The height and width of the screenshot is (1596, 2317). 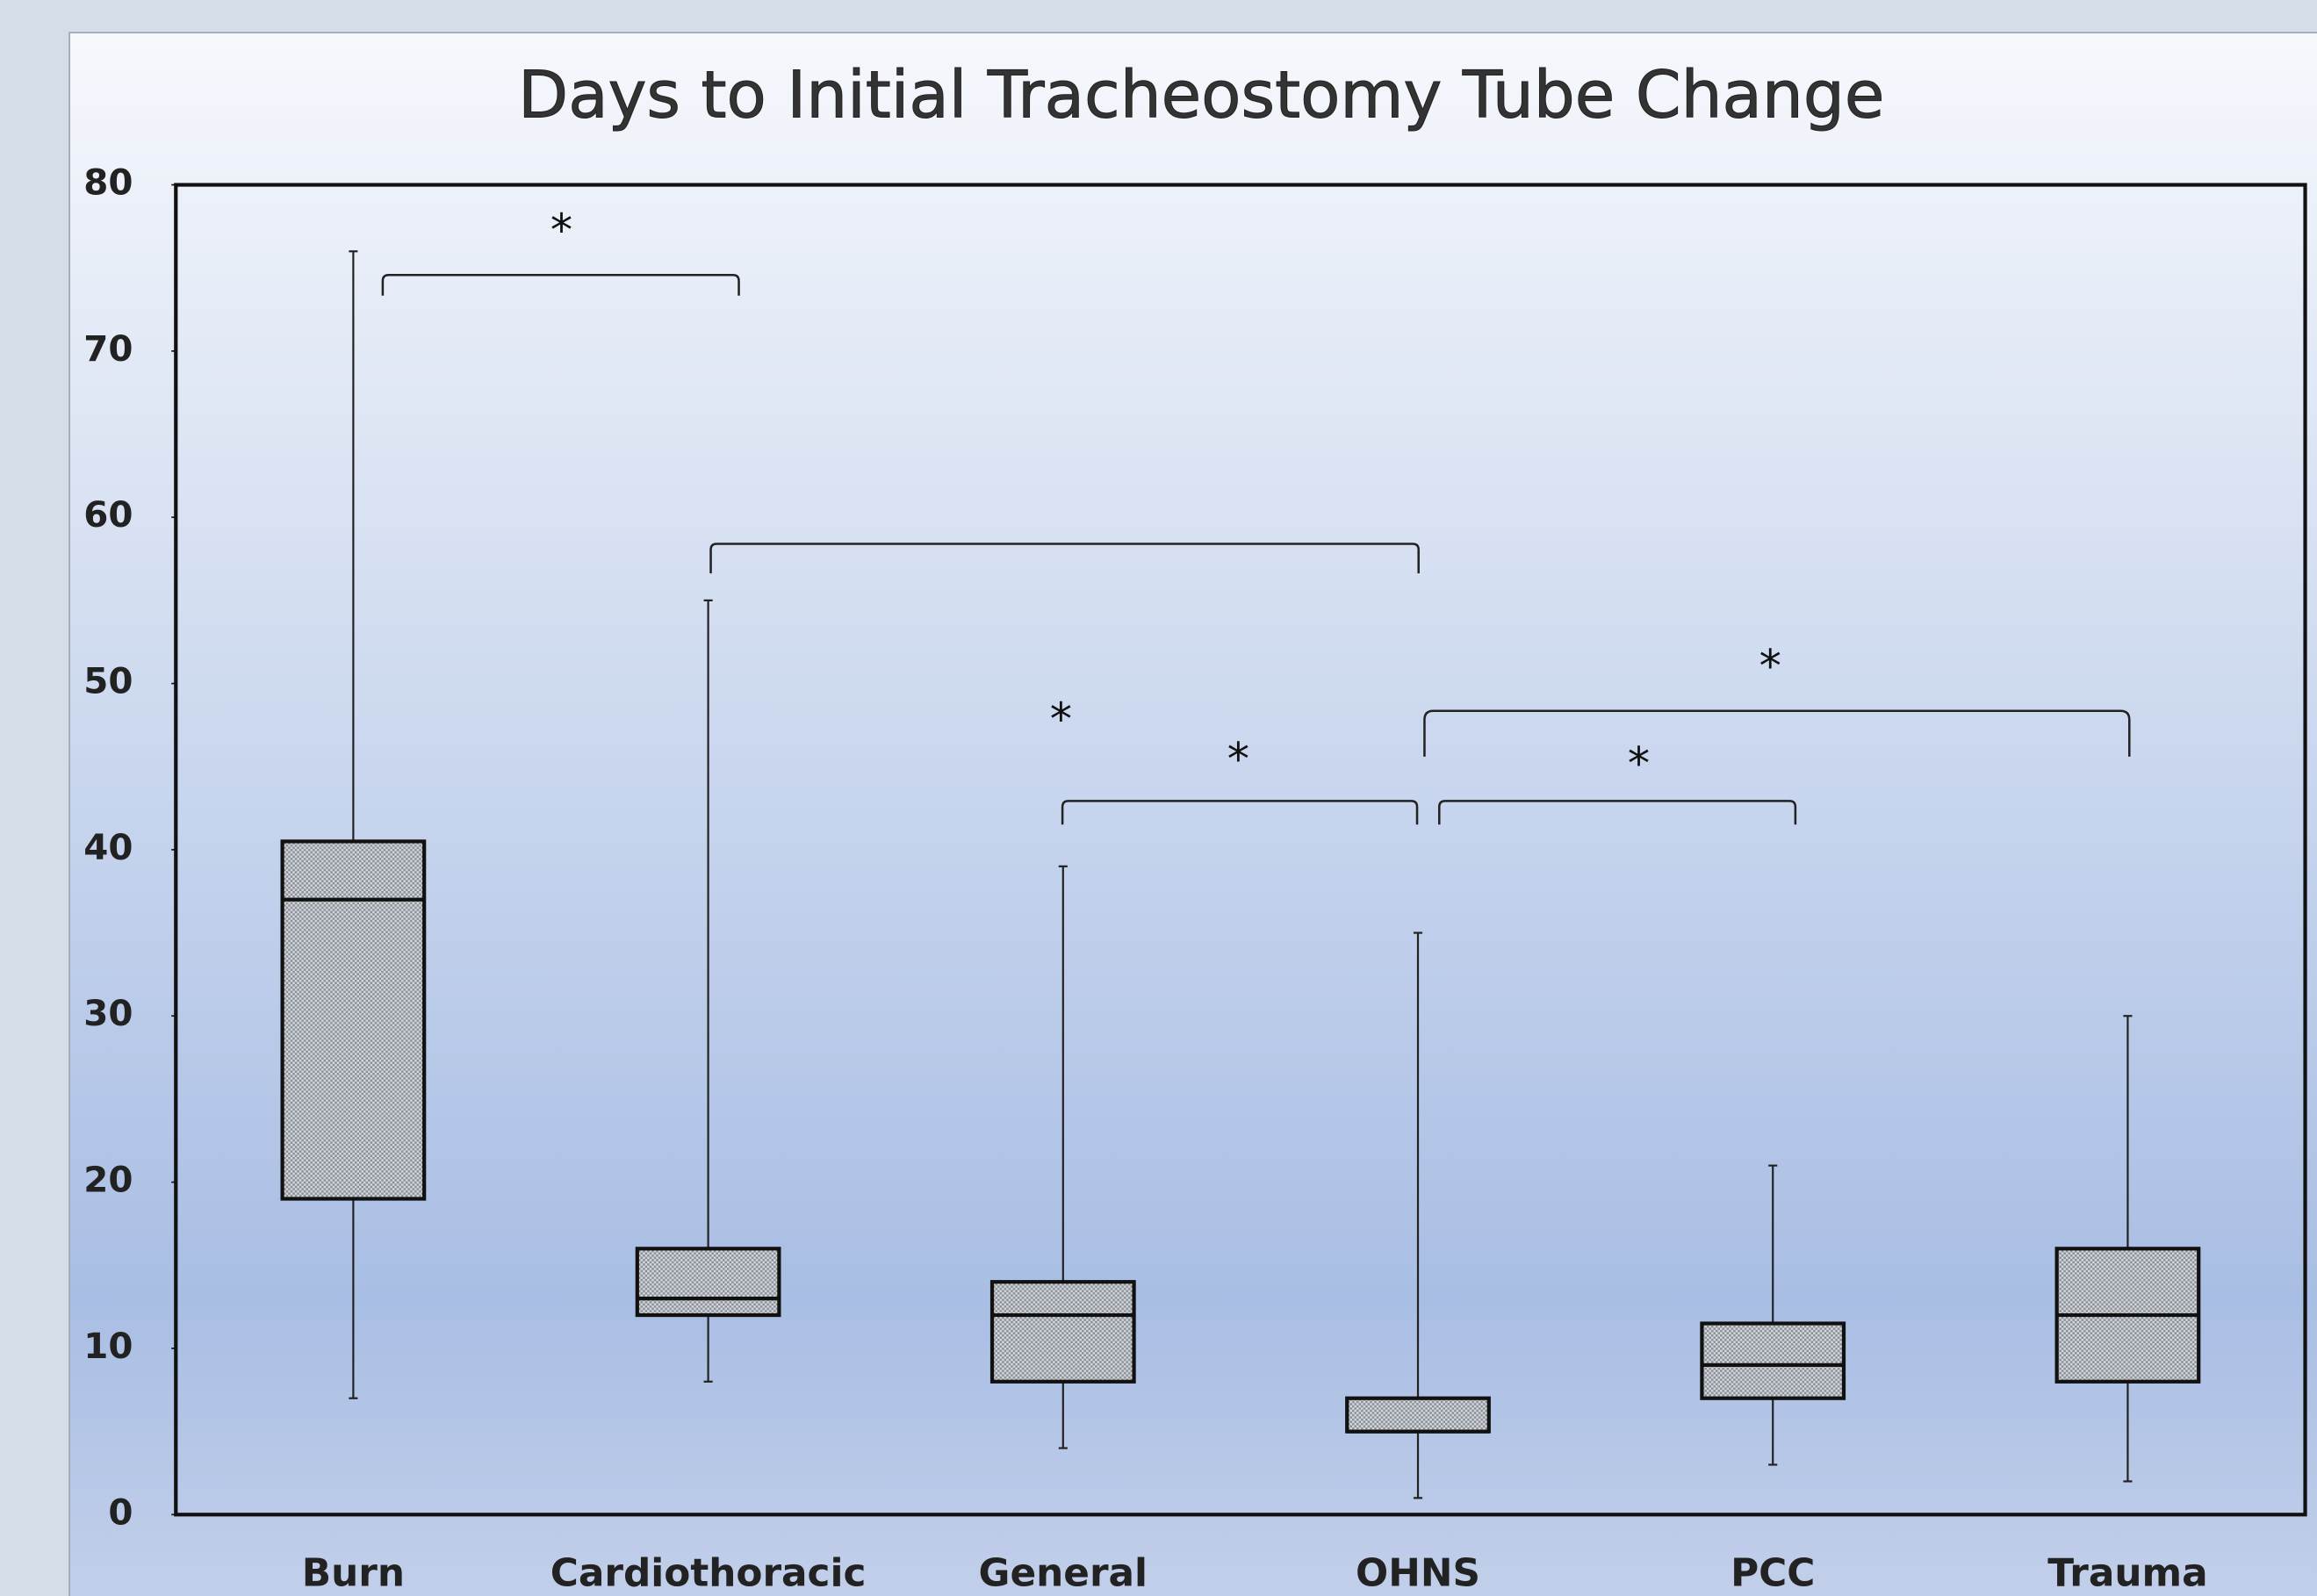 I want to click on y-tick-label: 40, so click(x=108, y=847).